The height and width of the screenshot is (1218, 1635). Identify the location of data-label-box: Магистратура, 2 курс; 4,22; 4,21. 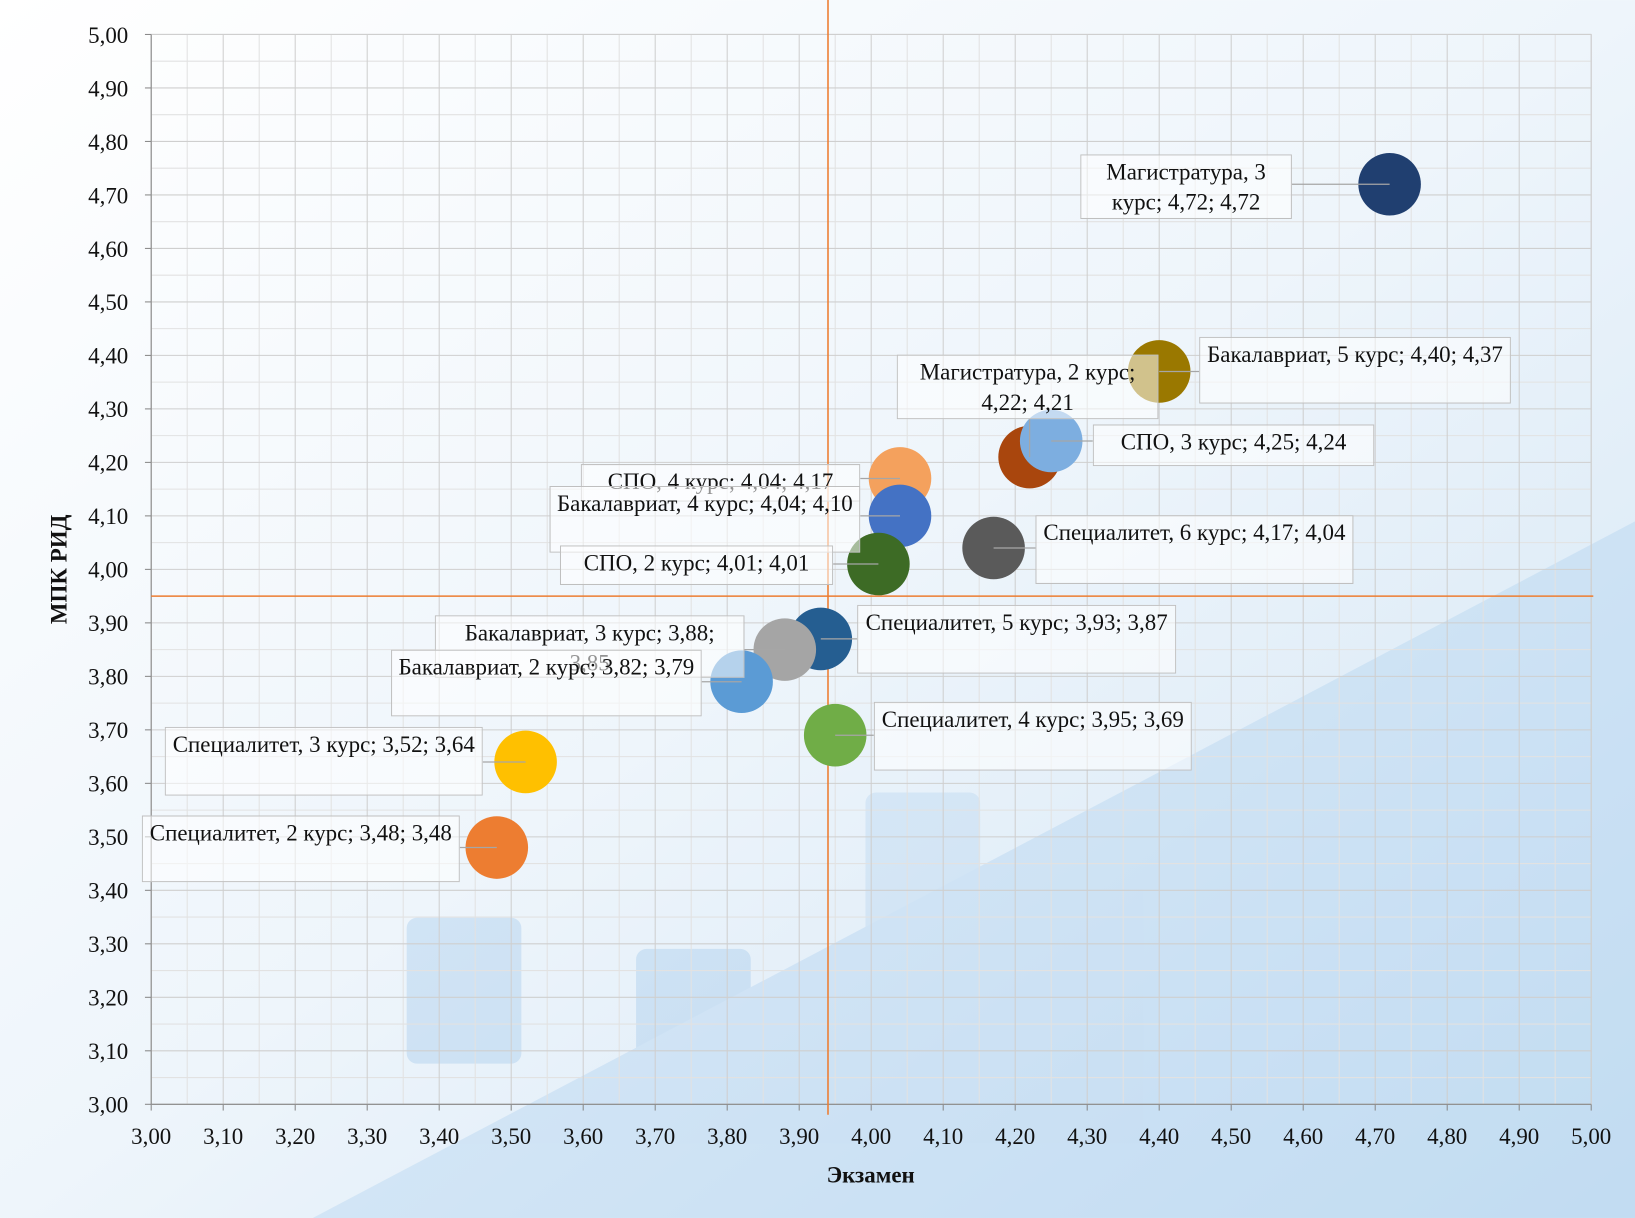
(1027, 387).